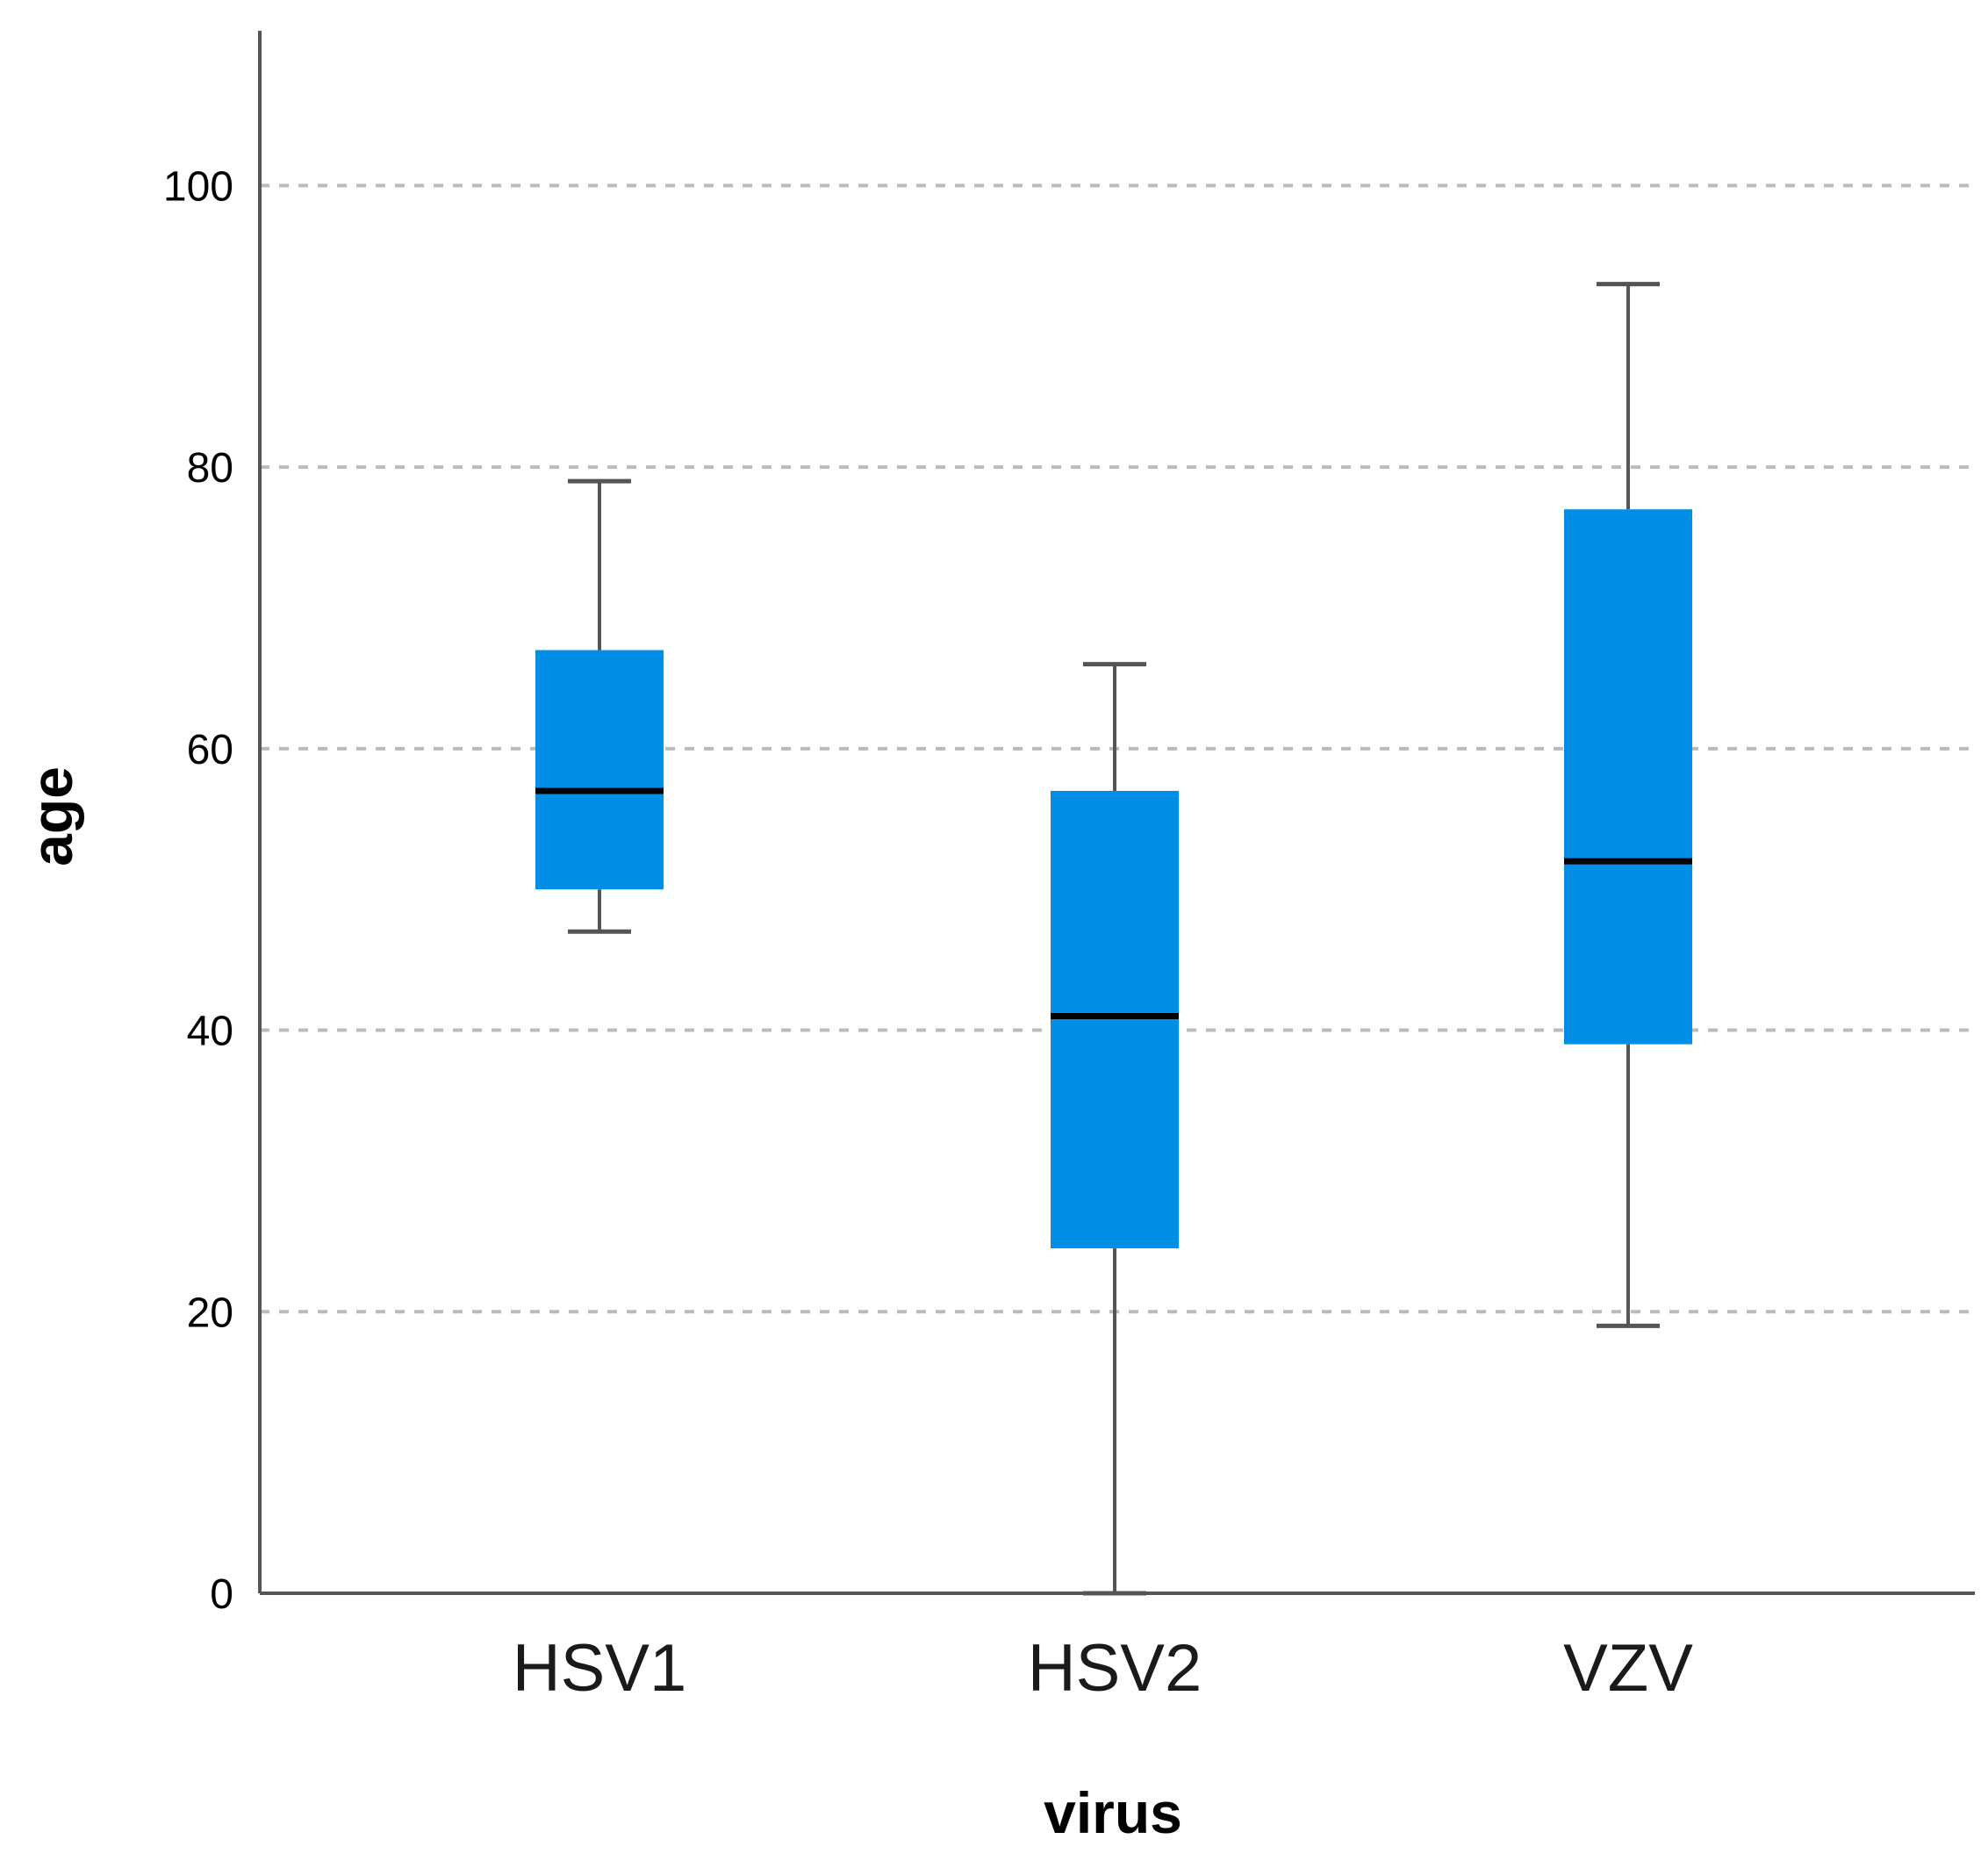 The width and height of the screenshot is (1988, 1861). I want to click on y-axis-title: age, so click(51, 816).